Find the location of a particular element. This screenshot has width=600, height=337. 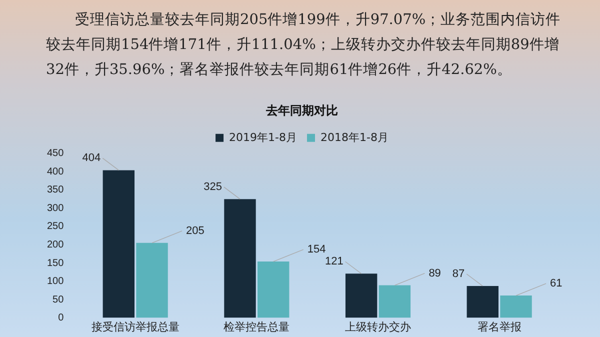

legend-label: 2018年1-8月 is located at coordinates (354, 137).